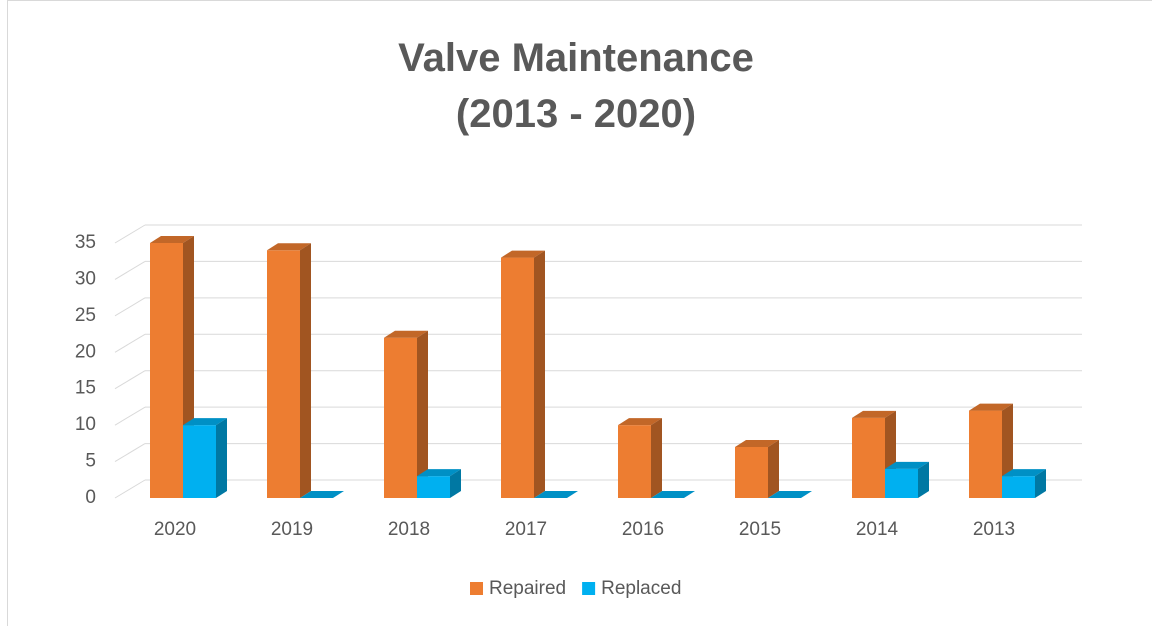 This screenshot has height=626, width=1152. What do you see at coordinates (85, 278) in the screenshot?
I see `y-tick-label: 30` at bounding box center [85, 278].